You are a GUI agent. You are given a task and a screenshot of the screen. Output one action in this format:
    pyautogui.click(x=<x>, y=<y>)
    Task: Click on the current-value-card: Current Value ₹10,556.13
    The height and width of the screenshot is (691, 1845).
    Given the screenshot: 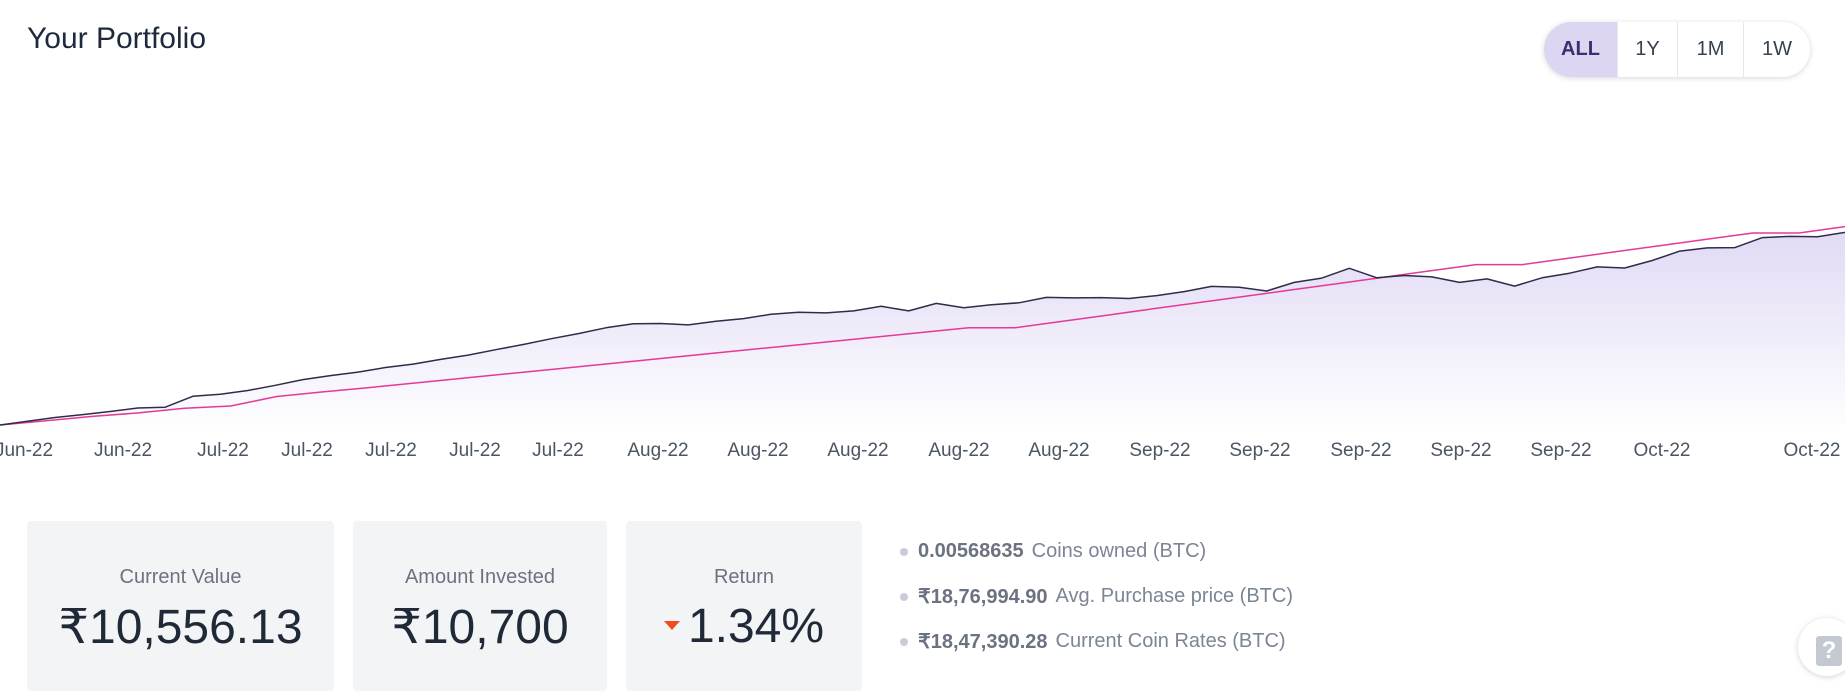 What is the action you would take?
    pyautogui.click(x=180, y=606)
    